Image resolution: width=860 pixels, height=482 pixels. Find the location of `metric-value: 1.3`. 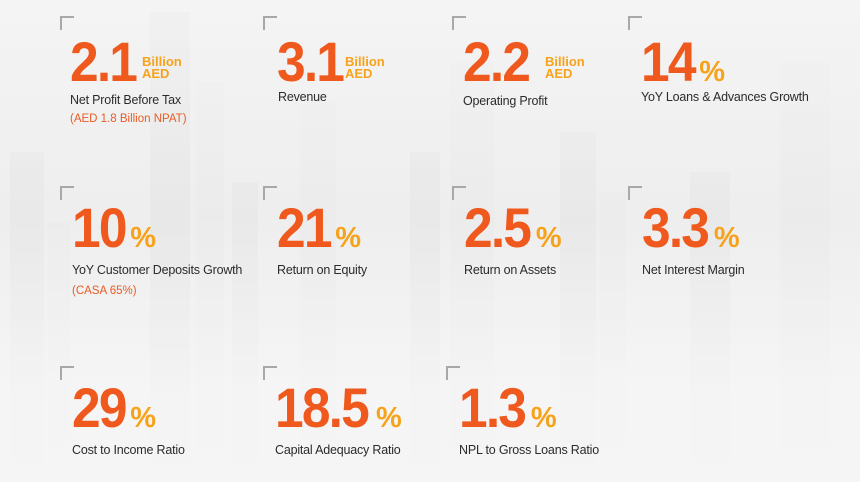

metric-value: 1.3 is located at coordinates (493, 407).